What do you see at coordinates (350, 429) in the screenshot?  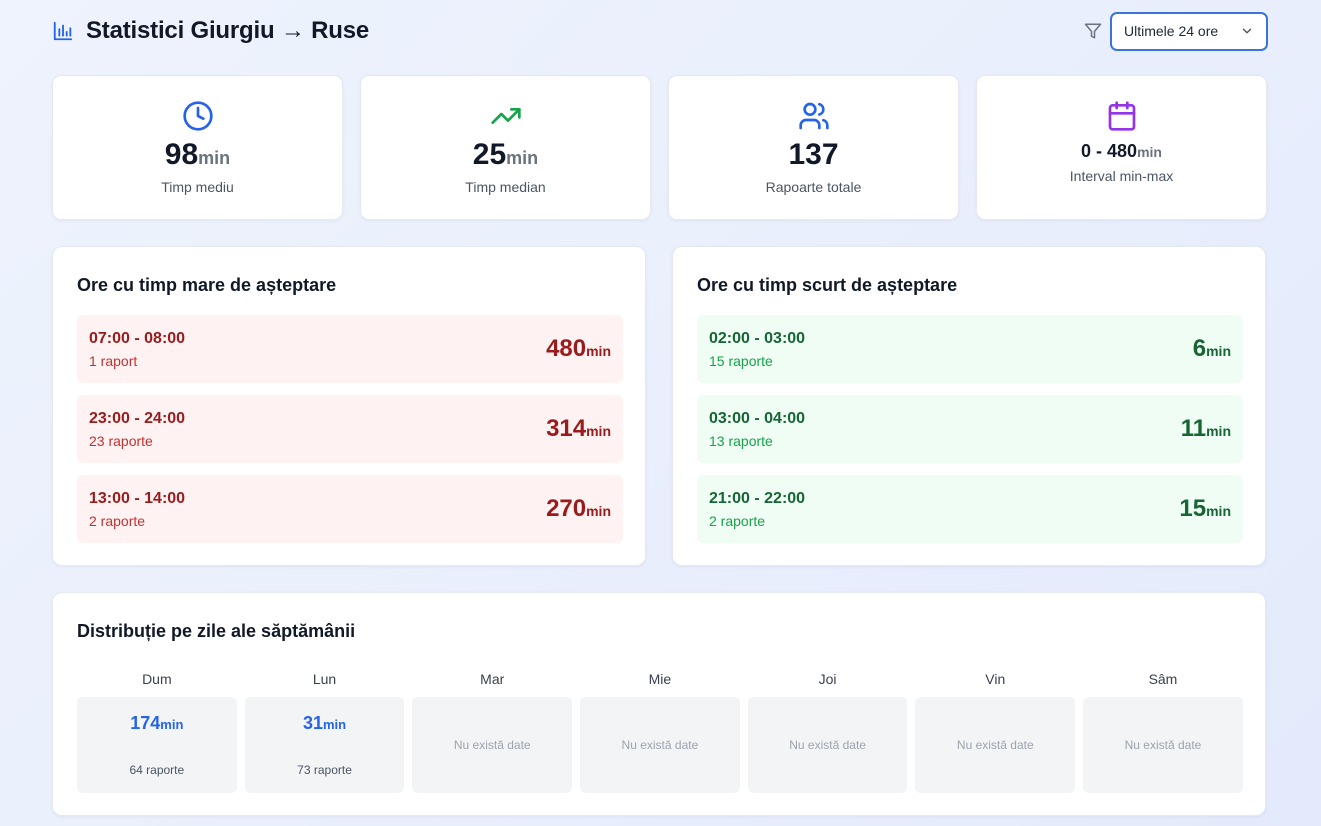 I see `list-item: 23:00 - 24:00 23 raporte 314min` at bounding box center [350, 429].